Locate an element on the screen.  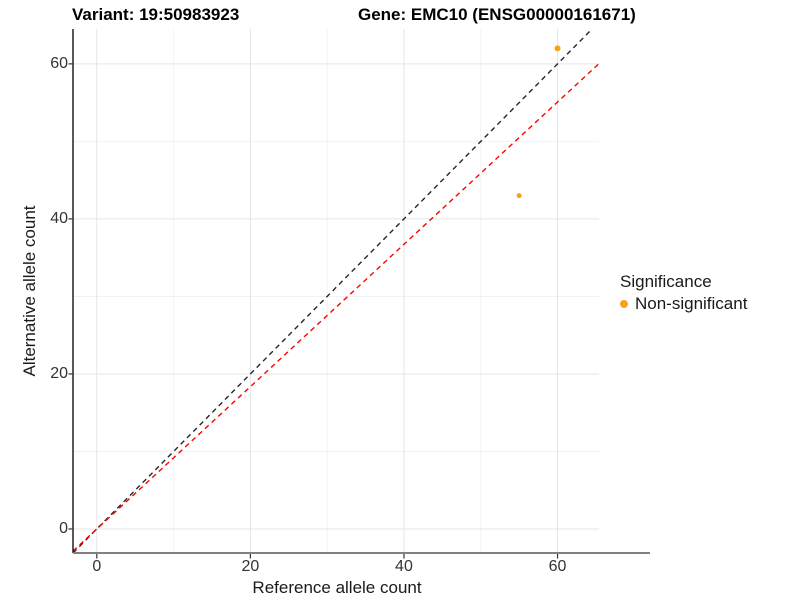
plot-title-gene: Gene: EMC10 (ENSG00000161671) is located at coordinates (497, 14).